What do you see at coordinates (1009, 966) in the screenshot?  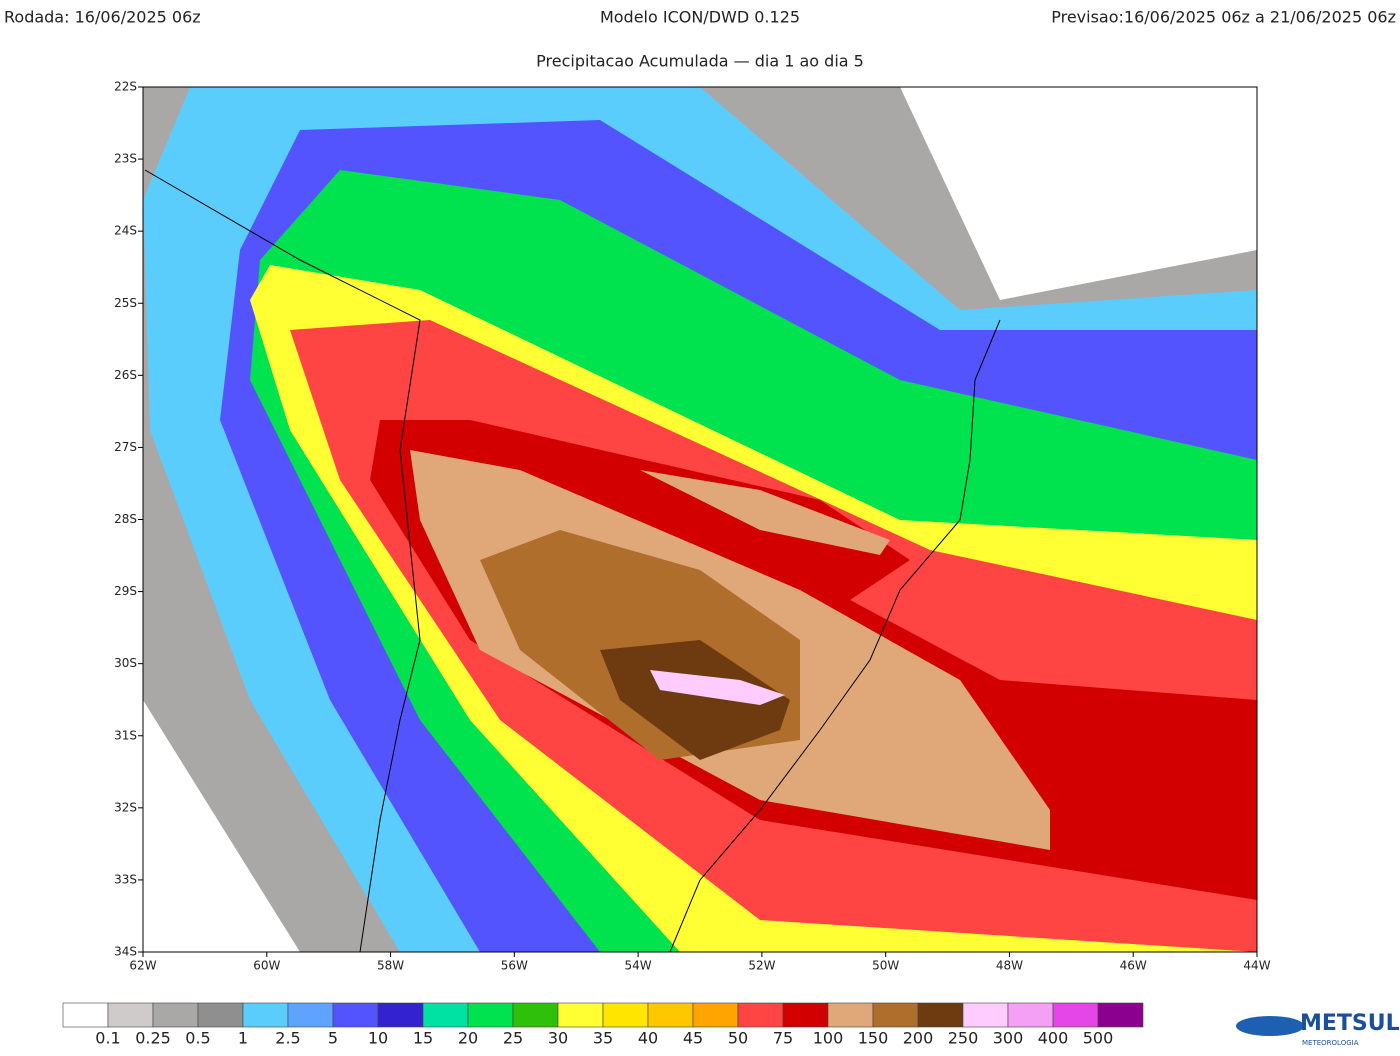 I see `lon-label: 48W` at bounding box center [1009, 966].